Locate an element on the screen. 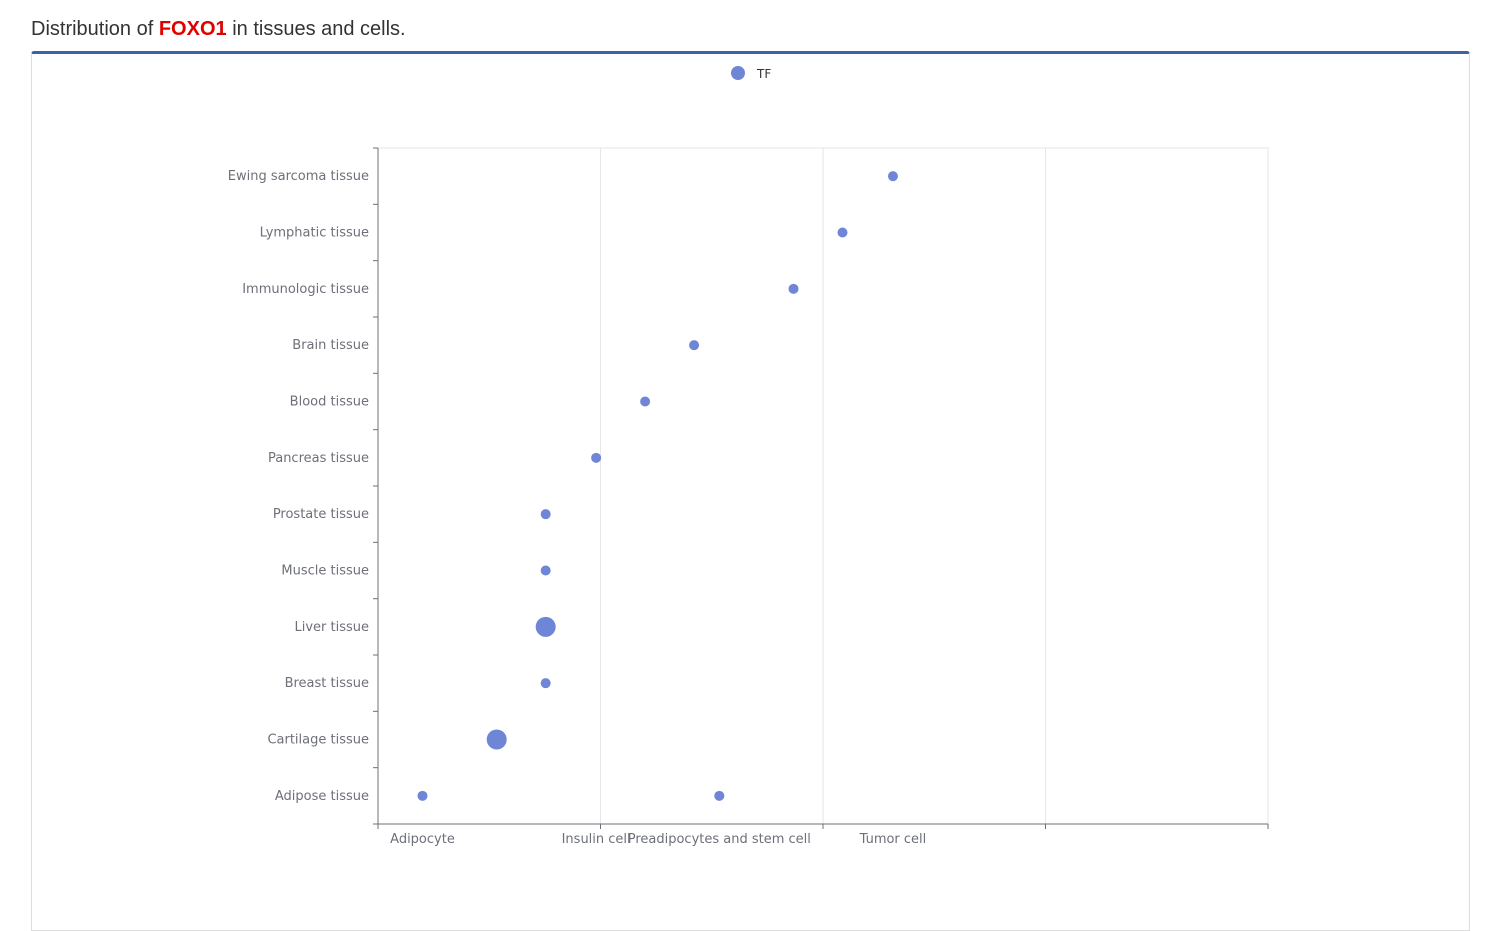 The width and height of the screenshot is (1502, 931). y-tick-label: Brain tissue is located at coordinates (330, 345).